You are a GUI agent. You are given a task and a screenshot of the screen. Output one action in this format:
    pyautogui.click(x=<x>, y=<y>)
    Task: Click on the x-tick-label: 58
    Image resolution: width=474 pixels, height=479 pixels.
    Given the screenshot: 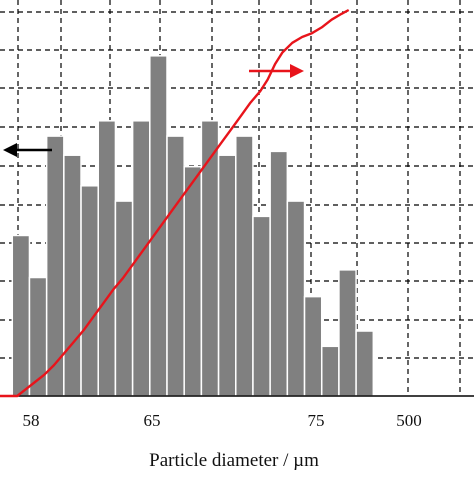 What is the action you would take?
    pyautogui.click(x=31, y=420)
    